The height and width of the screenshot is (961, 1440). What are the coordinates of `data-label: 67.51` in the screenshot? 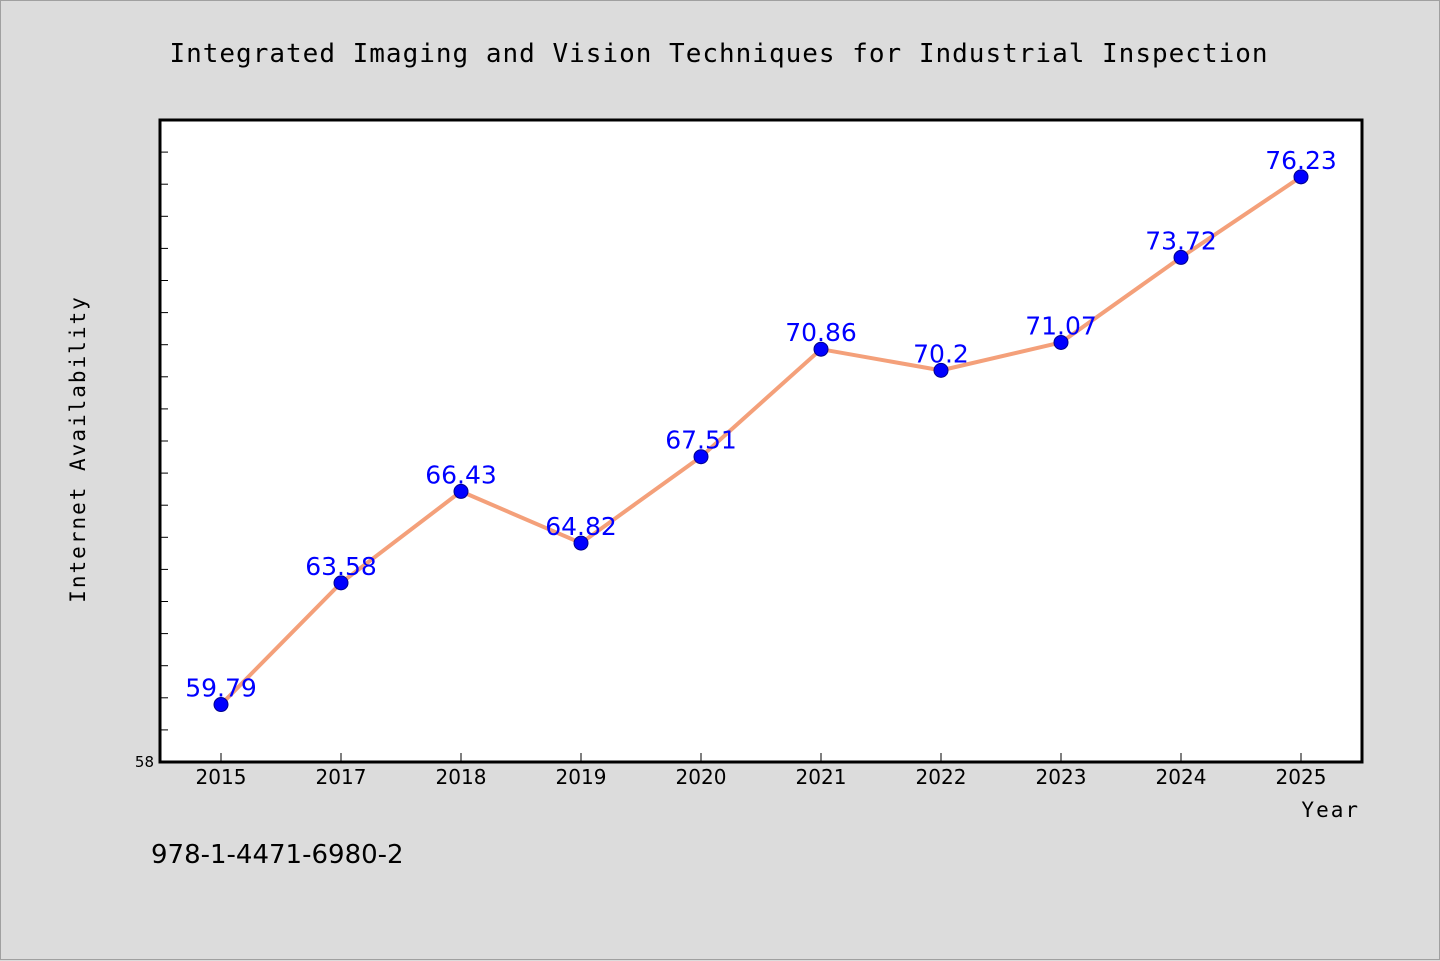 It's located at (701, 440).